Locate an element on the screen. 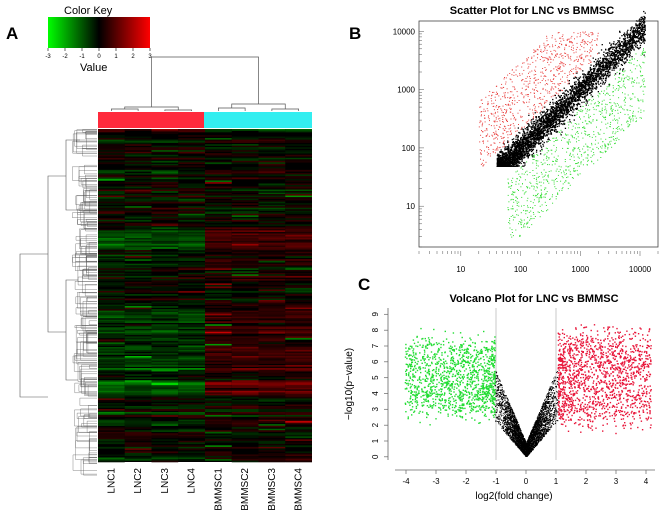 This screenshot has height=527, width=672. color-key-ticks: -3 -2 -1 0 1 2 3 is located at coordinates (98, 54).